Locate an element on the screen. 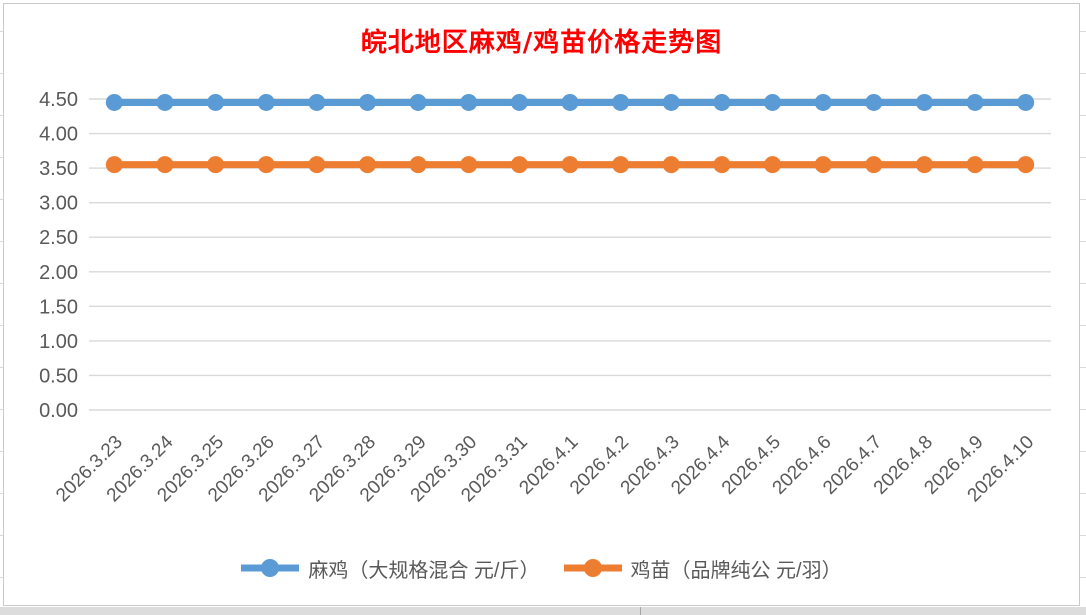 This screenshot has width=1086, height=615. legend-item: 麻鸡（大规格混合 元/斤） is located at coordinates (390, 568).